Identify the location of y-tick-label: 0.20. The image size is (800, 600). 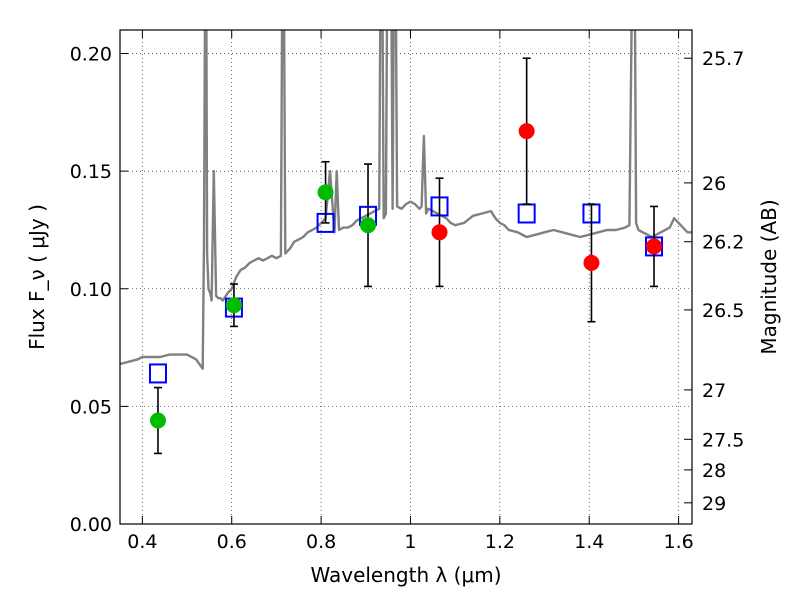
(91, 55).